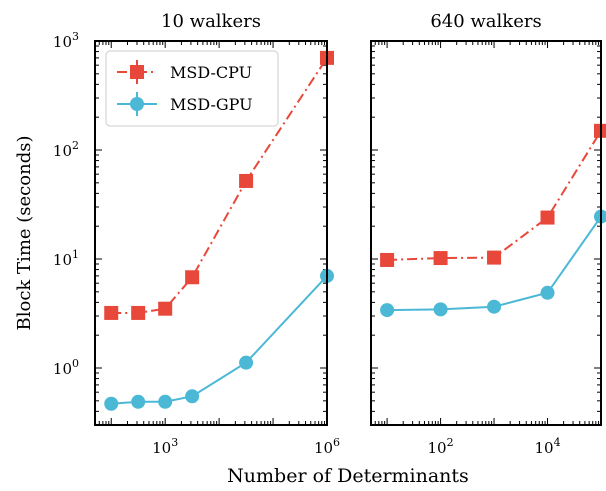 The height and width of the screenshot is (491, 606). I want to click on x-tick-label-exp: 4, so click(557, 442).